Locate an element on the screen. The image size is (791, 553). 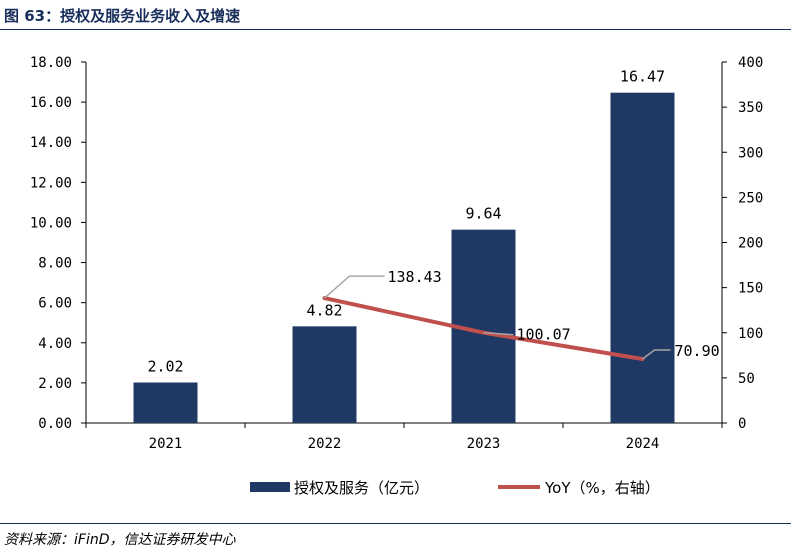
x-tick-label: 2023 is located at coordinates (484, 444).